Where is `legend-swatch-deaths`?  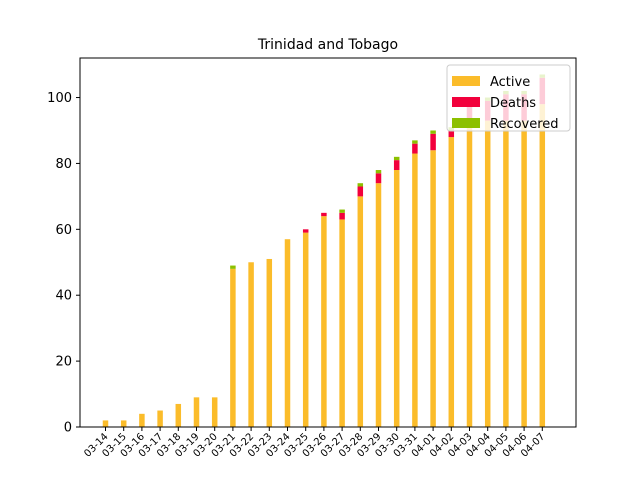
legend-swatch-deaths is located at coordinates (466, 102).